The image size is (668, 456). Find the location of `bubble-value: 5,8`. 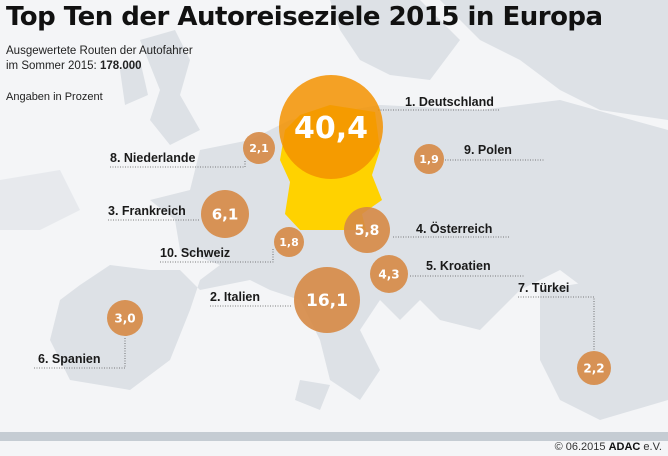

bubble-value: 5,8 is located at coordinates (367, 231).